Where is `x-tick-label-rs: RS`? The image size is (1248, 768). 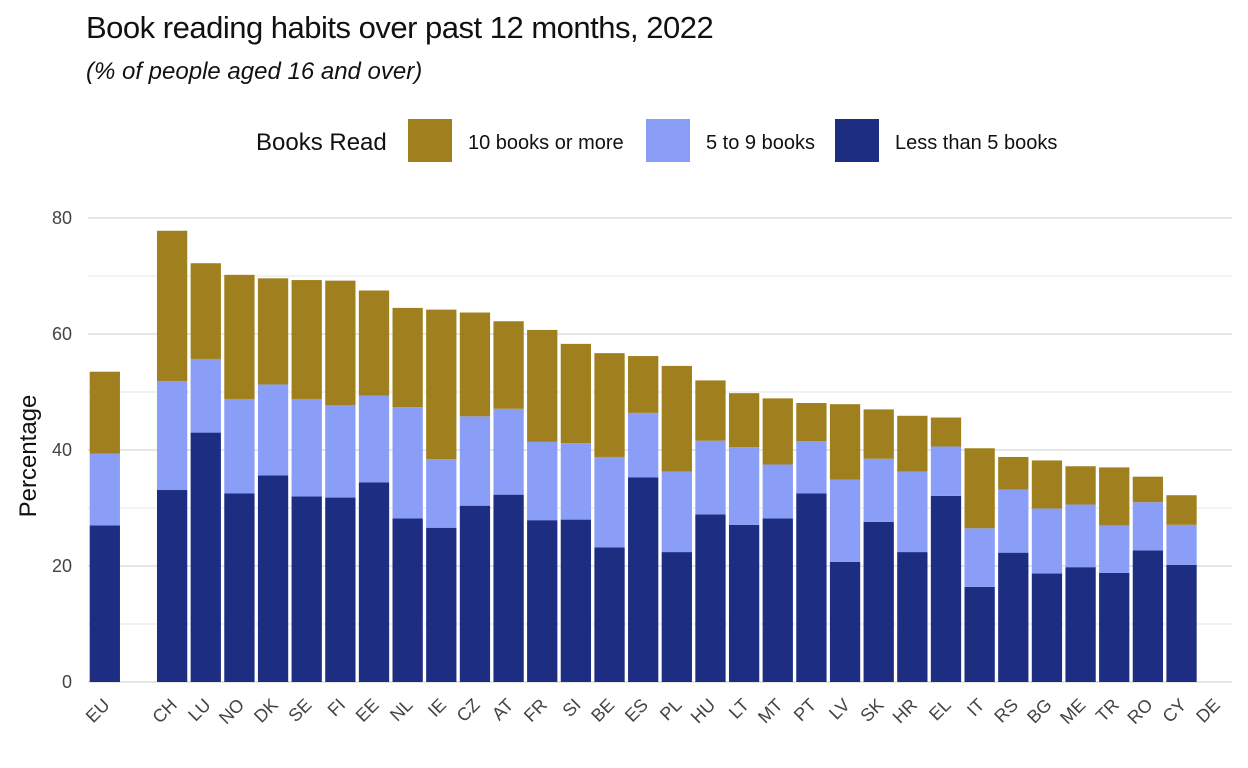
x-tick-label-rs: RS is located at coordinates (1006, 711).